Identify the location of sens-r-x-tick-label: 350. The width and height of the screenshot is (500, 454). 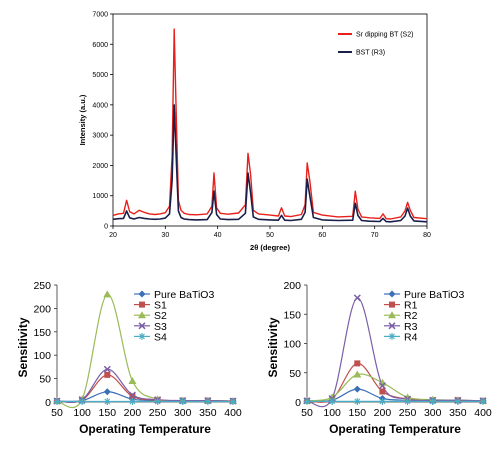
(458, 413).